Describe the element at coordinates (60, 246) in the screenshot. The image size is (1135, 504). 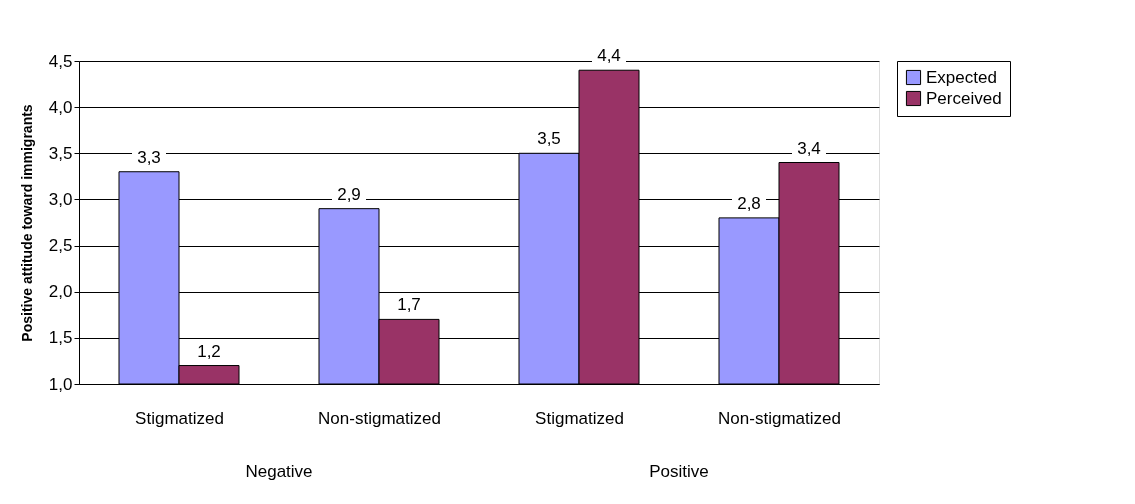
I see `y-tick-label: 2,5` at that location.